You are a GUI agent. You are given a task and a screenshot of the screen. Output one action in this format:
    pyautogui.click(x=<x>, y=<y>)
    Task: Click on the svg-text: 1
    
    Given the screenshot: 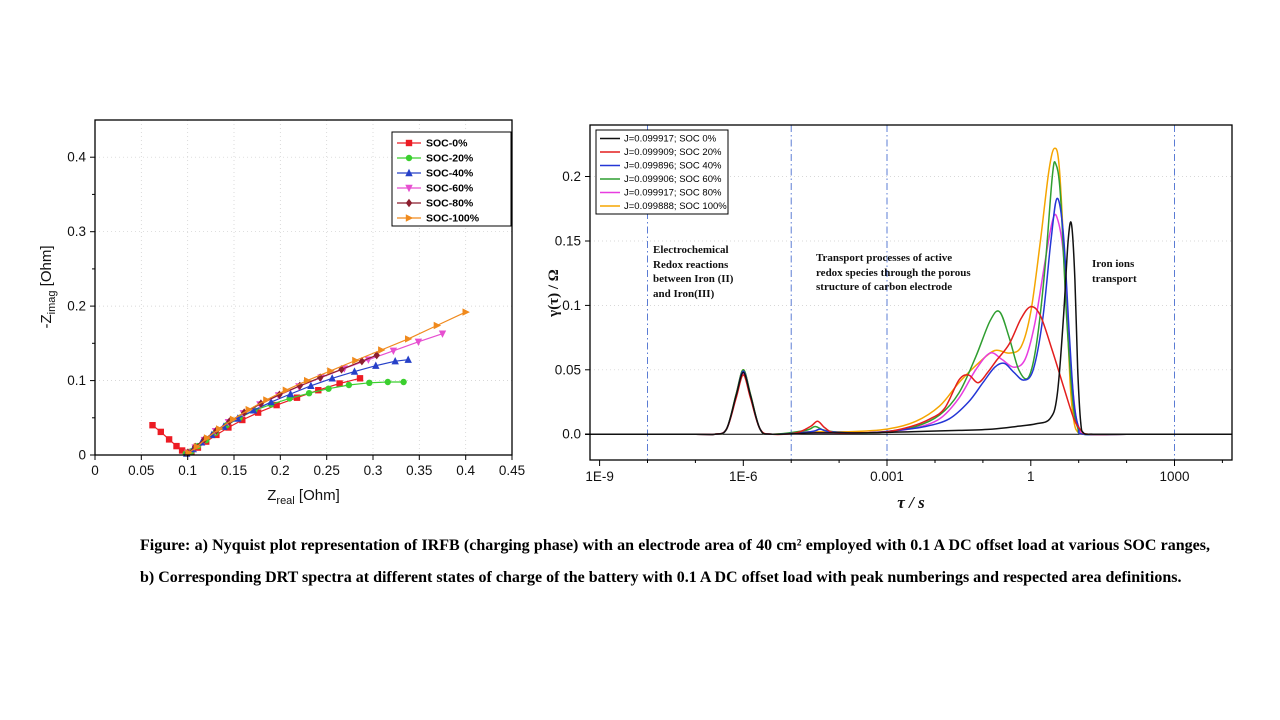 What is the action you would take?
    pyautogui.click(x=1031, y=476)
    